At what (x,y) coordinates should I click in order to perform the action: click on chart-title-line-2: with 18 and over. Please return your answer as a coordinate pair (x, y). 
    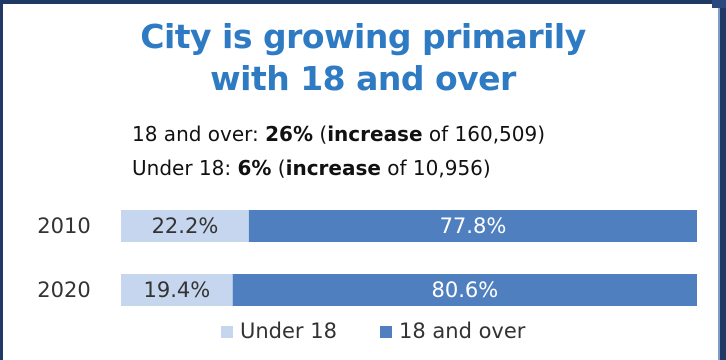
    Looking at the image, I should click on (363, 78).